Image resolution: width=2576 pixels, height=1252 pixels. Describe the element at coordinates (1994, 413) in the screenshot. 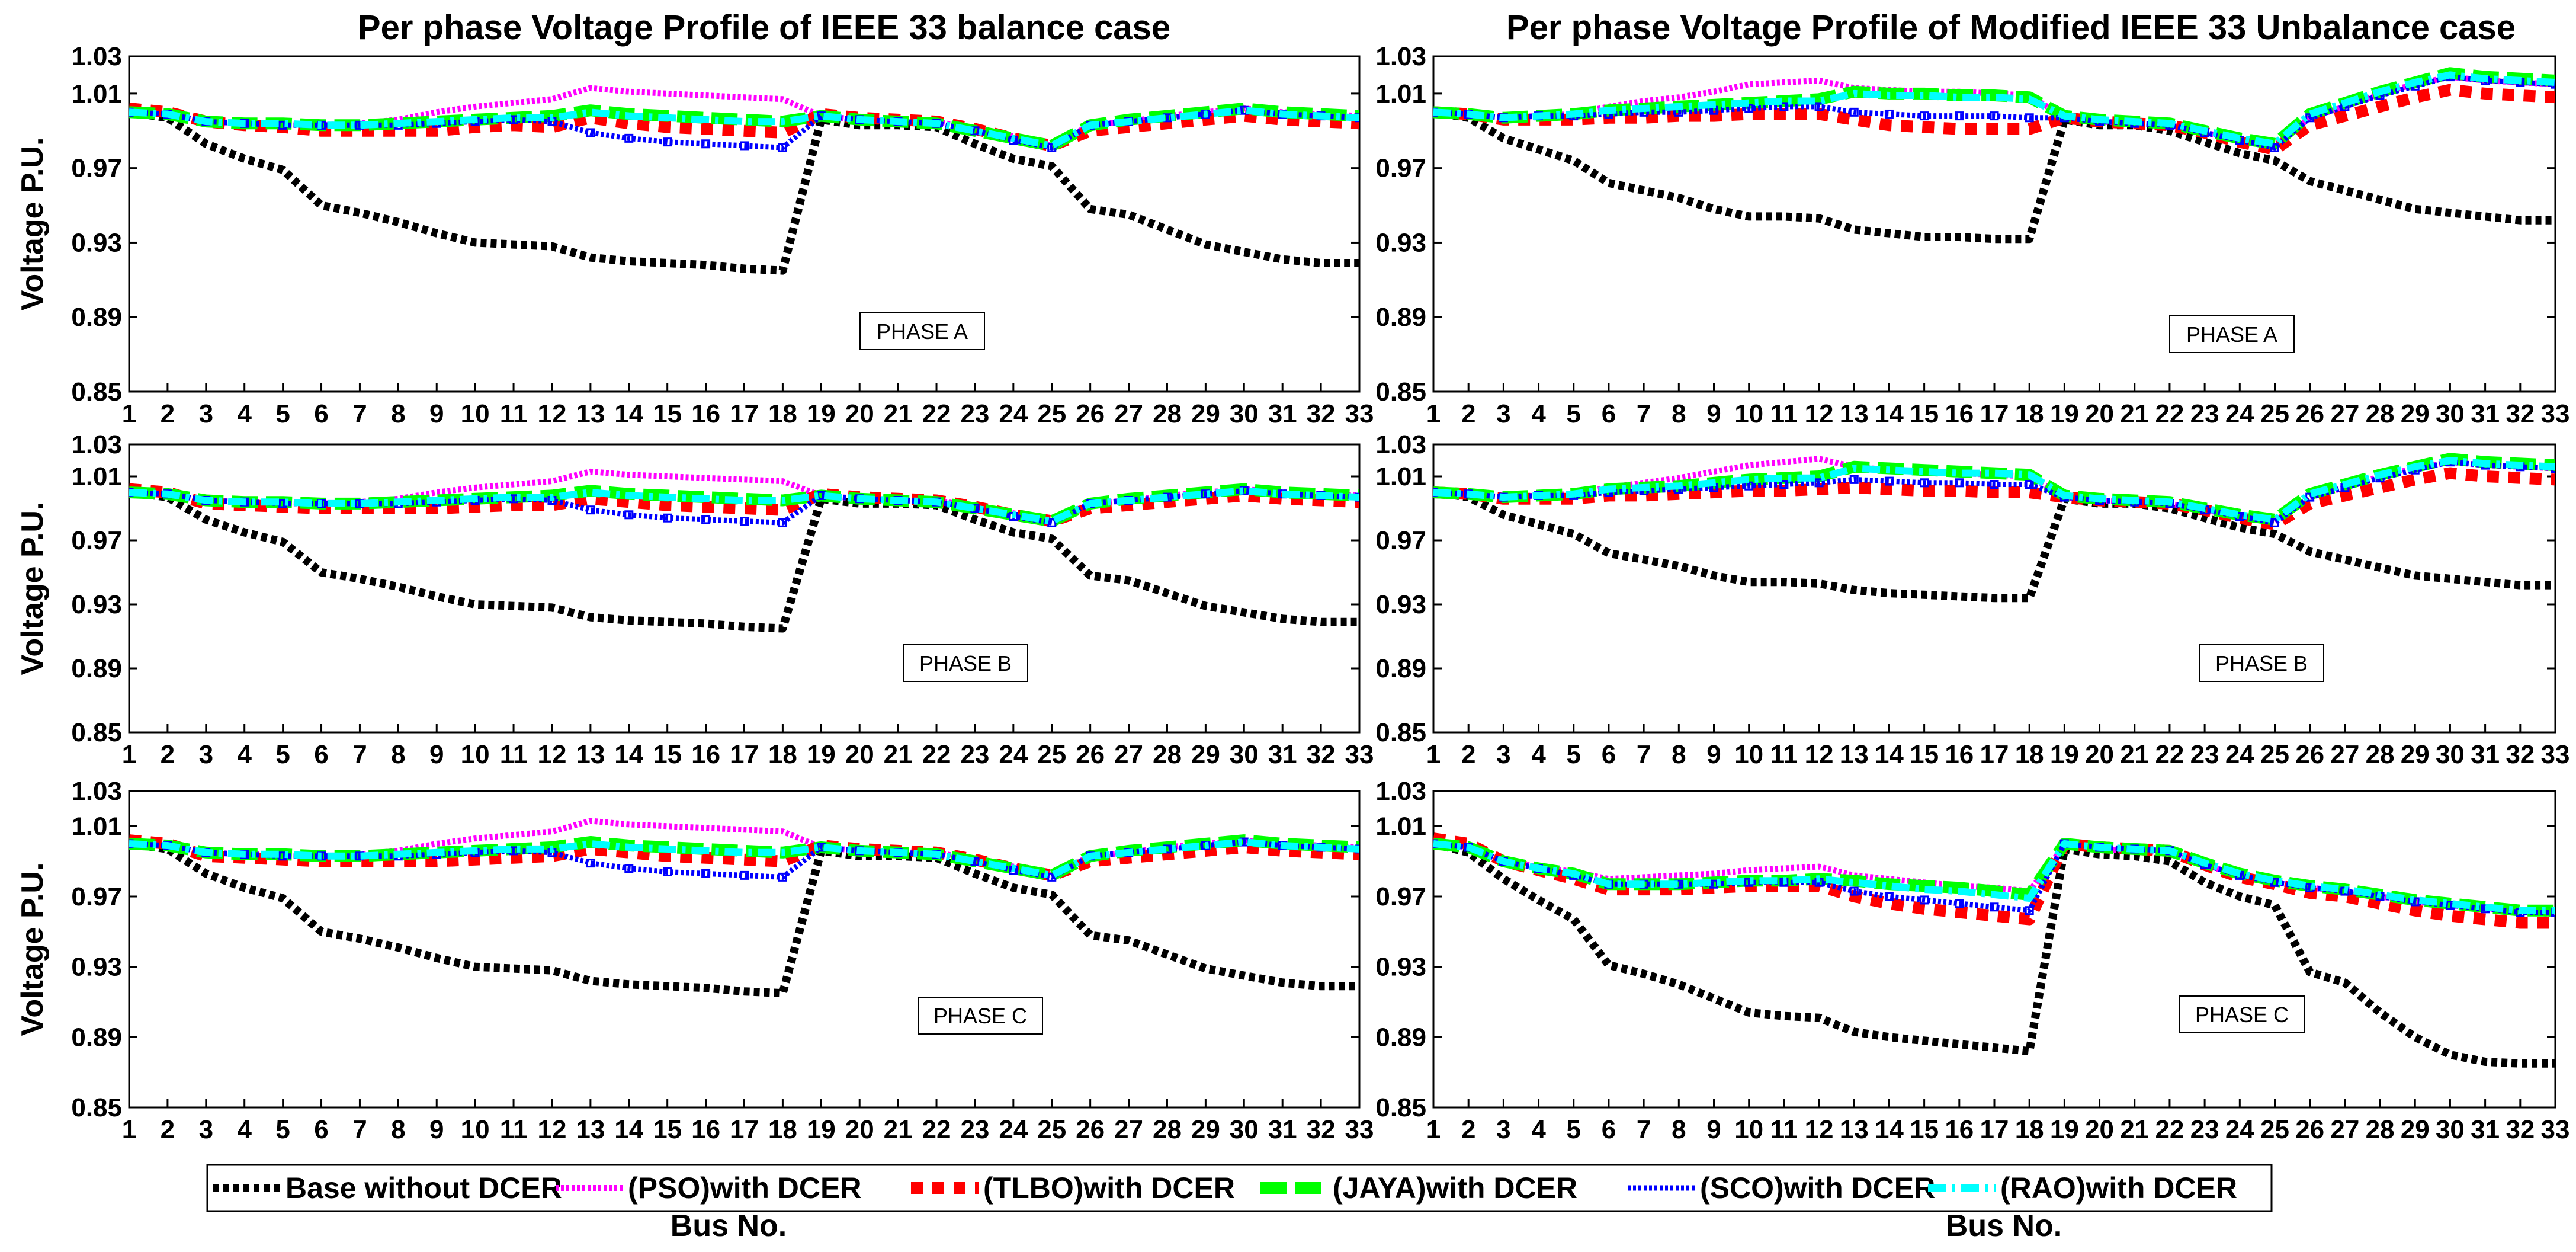

I see `x-tick-label: 17` at that location.